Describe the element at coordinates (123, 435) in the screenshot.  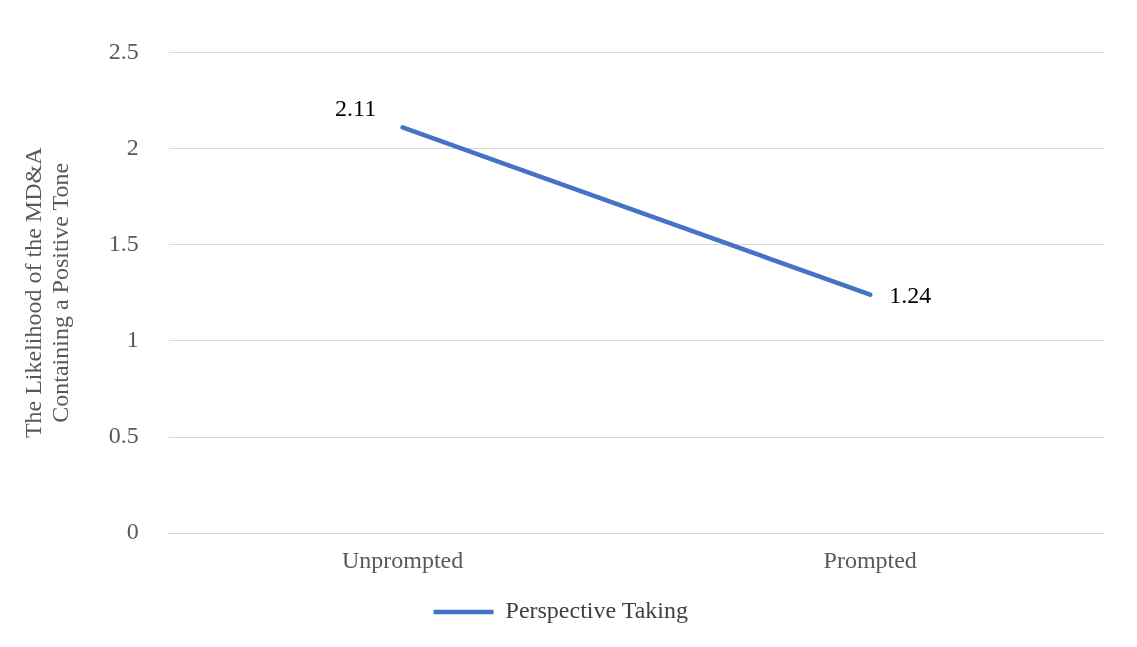
I see `y-tick-label: 0.5` at that location.